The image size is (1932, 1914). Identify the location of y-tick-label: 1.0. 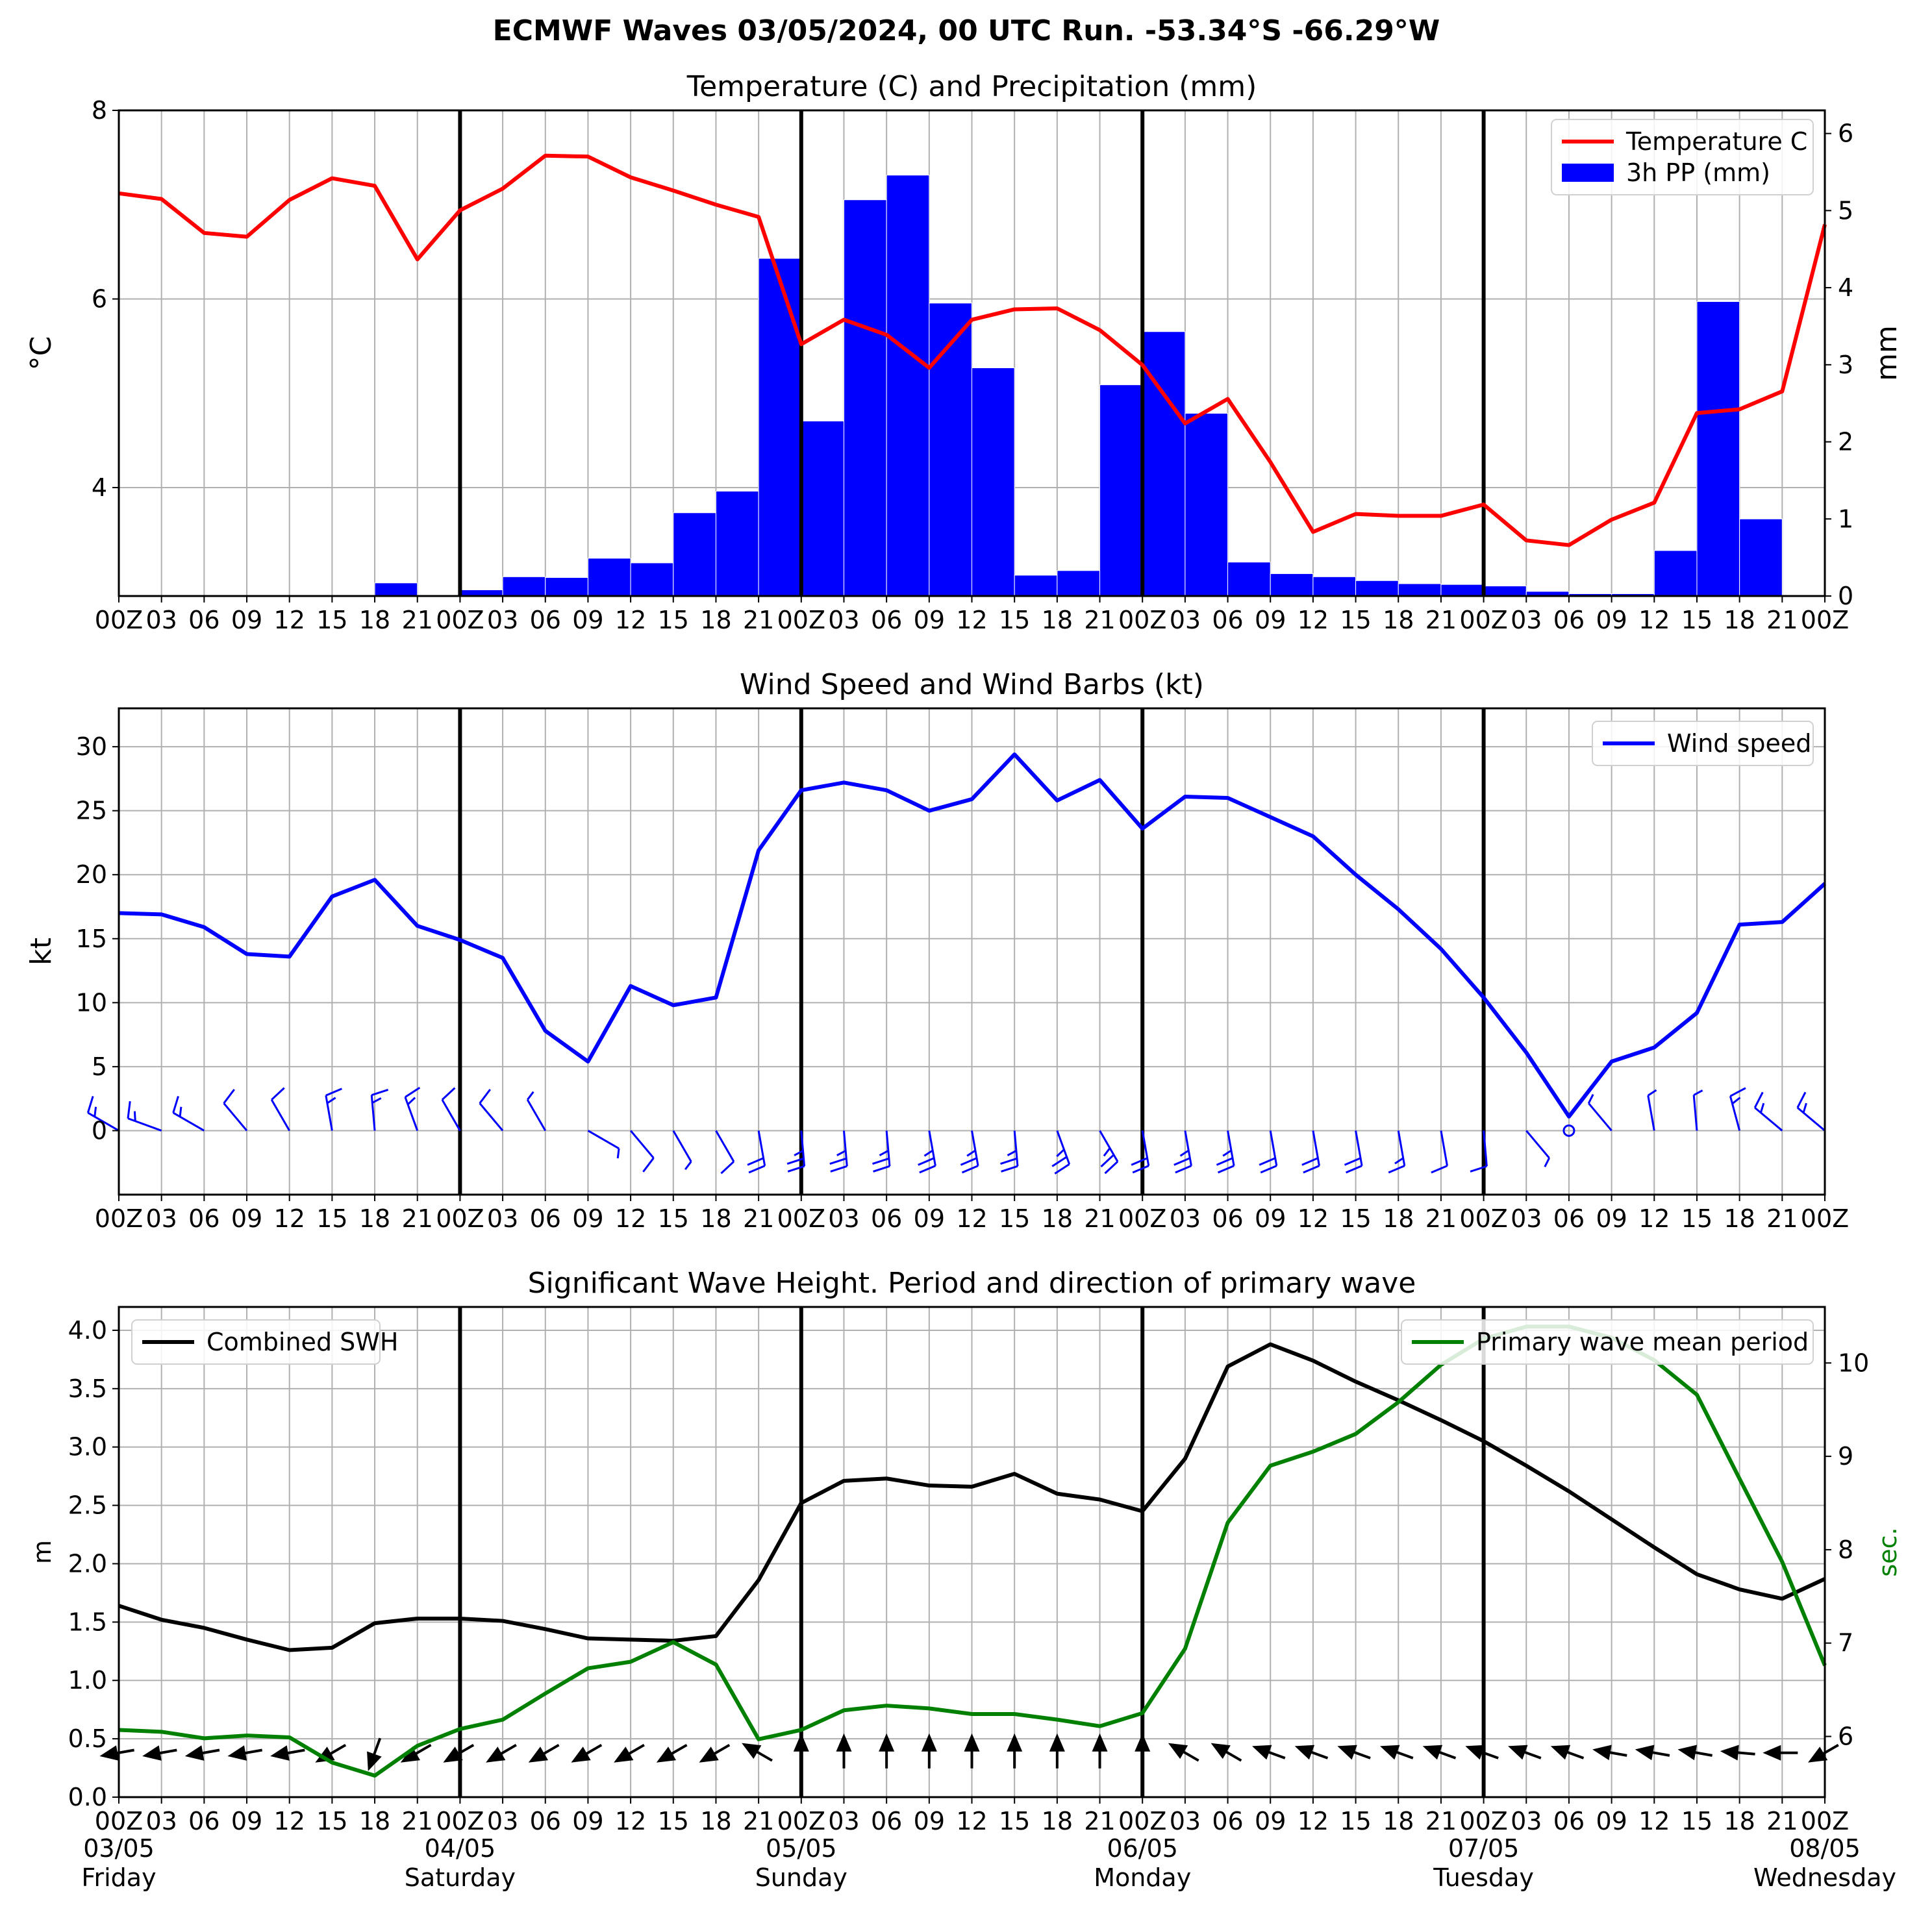
(87, 1680).